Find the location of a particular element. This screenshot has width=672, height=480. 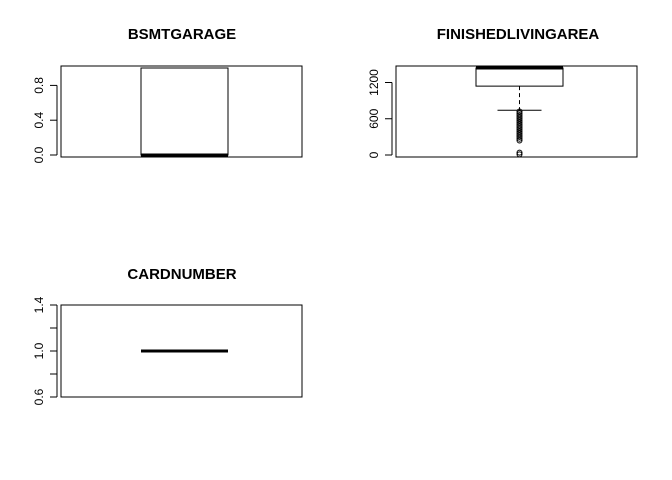

boxplot-panel-2: FINISHEDLIVINGAREA 0 600 1200 is located at coordinates (502, 92).